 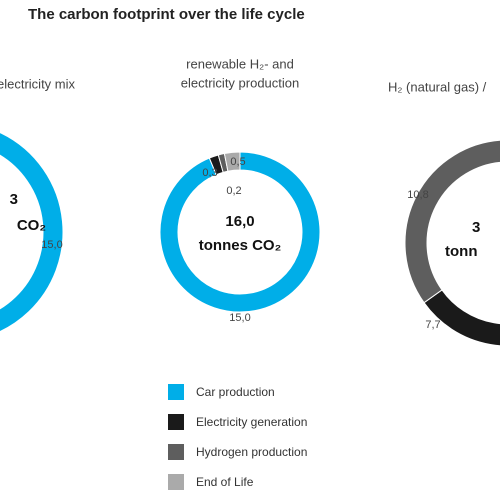 I want to click on legend-label: Car production, so click(x=235, y=392).